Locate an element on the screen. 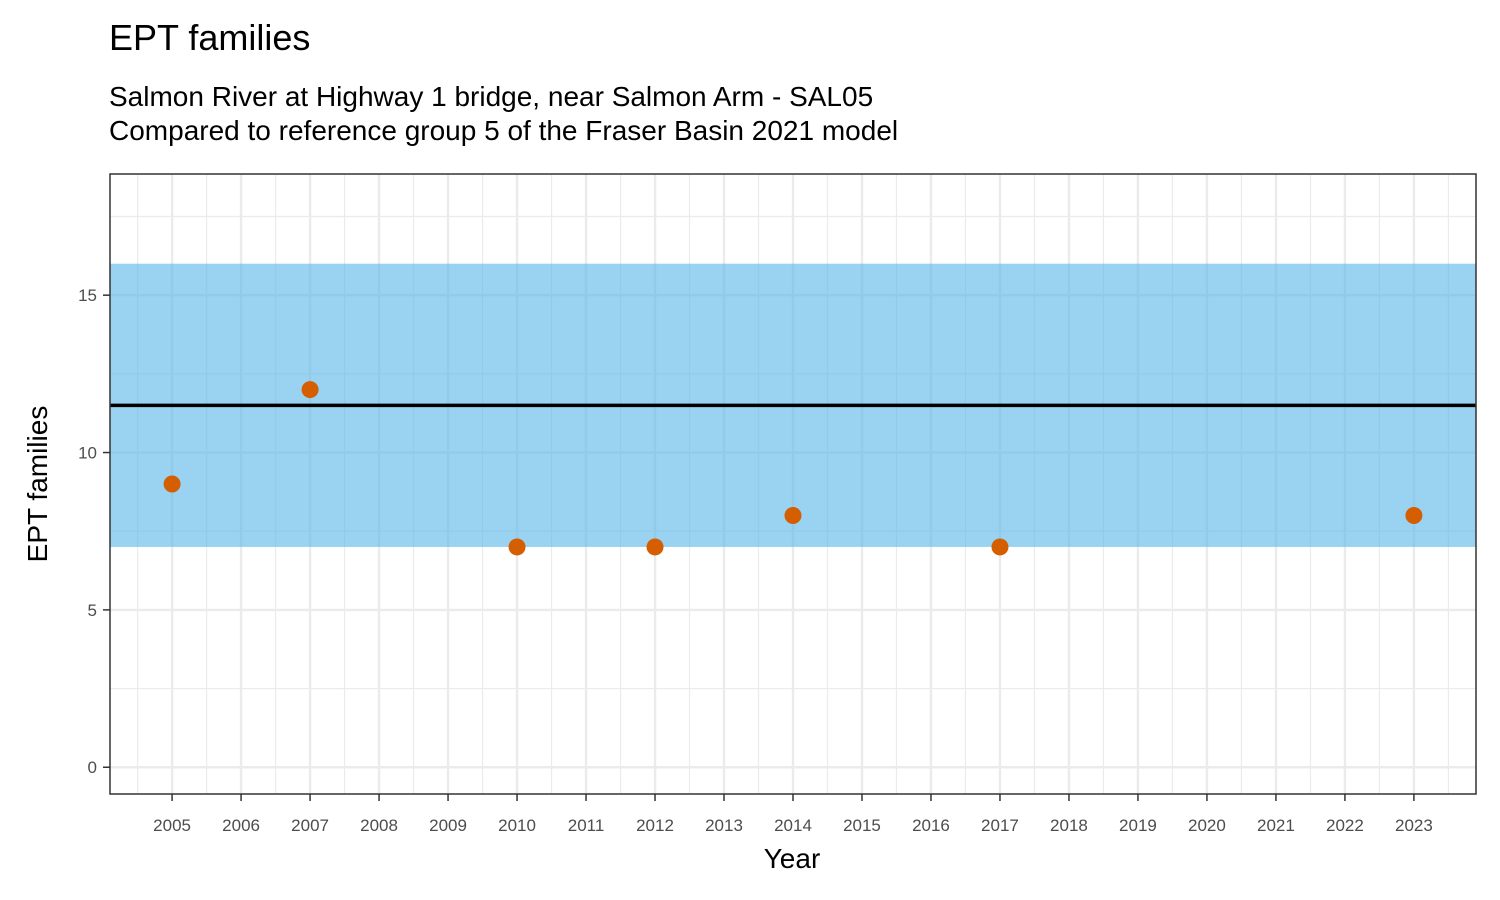 This screenshot has width=1500, height=900. x-tick-label: 2014 is located at coordinates (793, 825).